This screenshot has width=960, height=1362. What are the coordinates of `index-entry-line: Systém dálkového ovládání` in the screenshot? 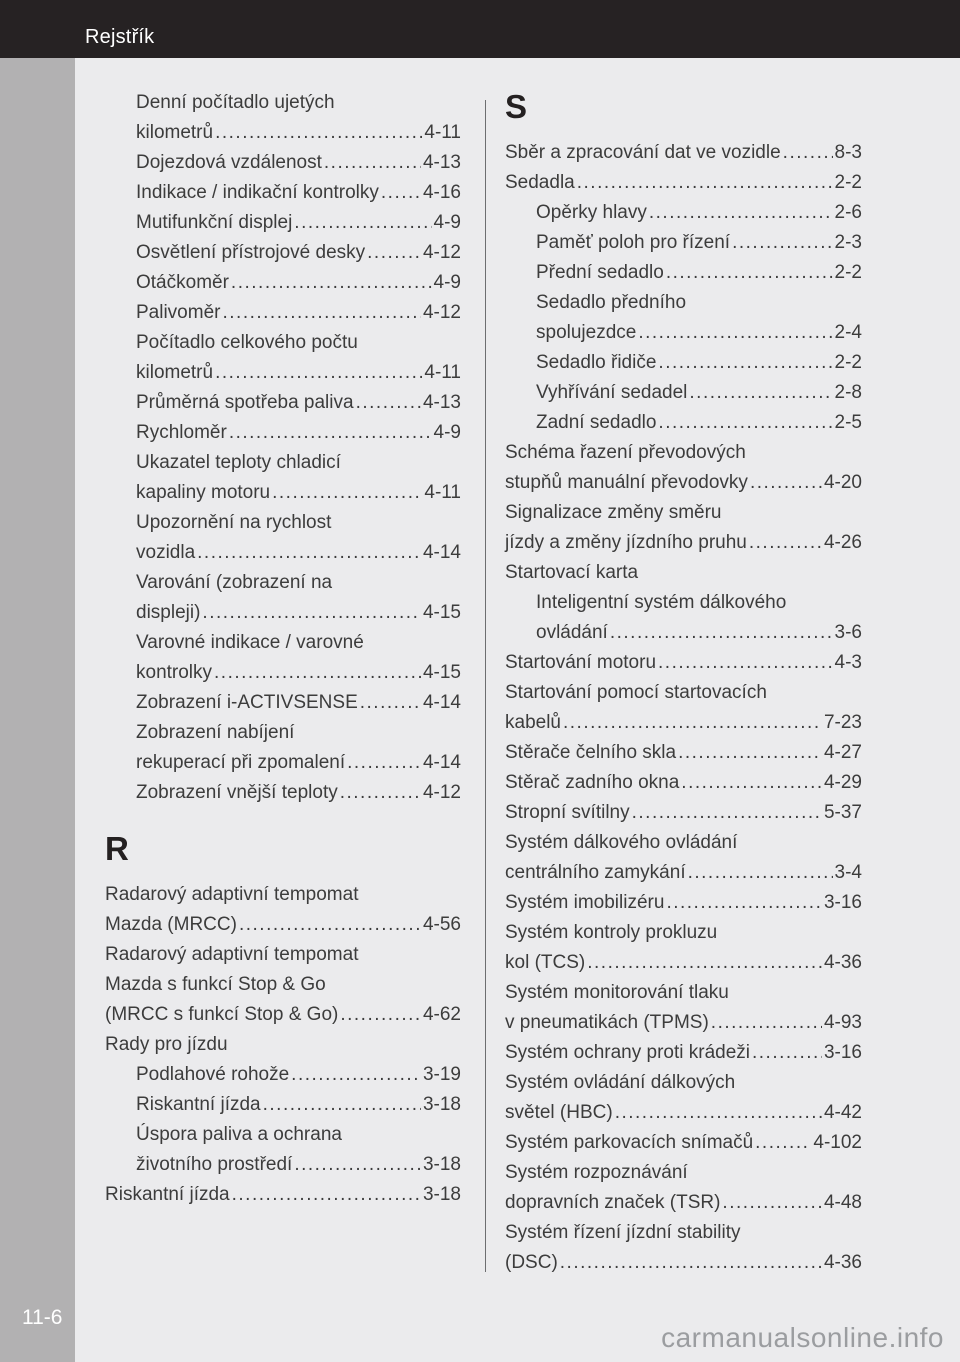 It's located at (683, 843).